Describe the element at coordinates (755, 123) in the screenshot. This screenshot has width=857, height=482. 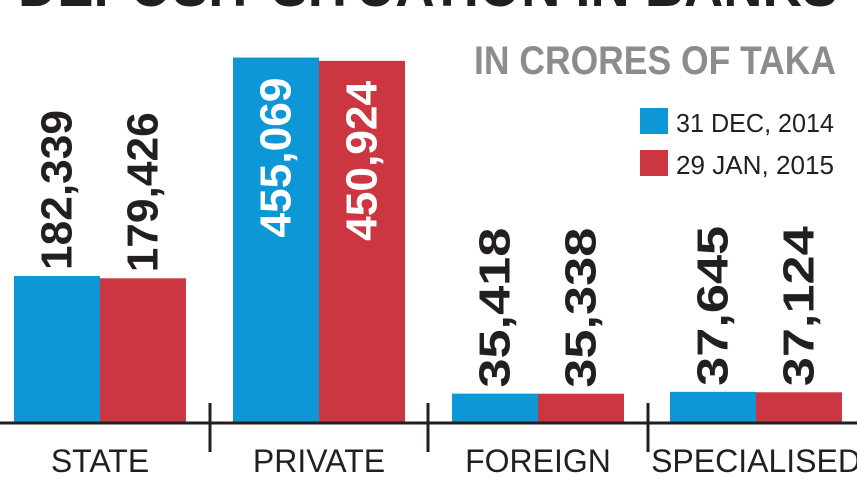
I see `legend-label-series-1: 31 DEC, 2014` at that location.